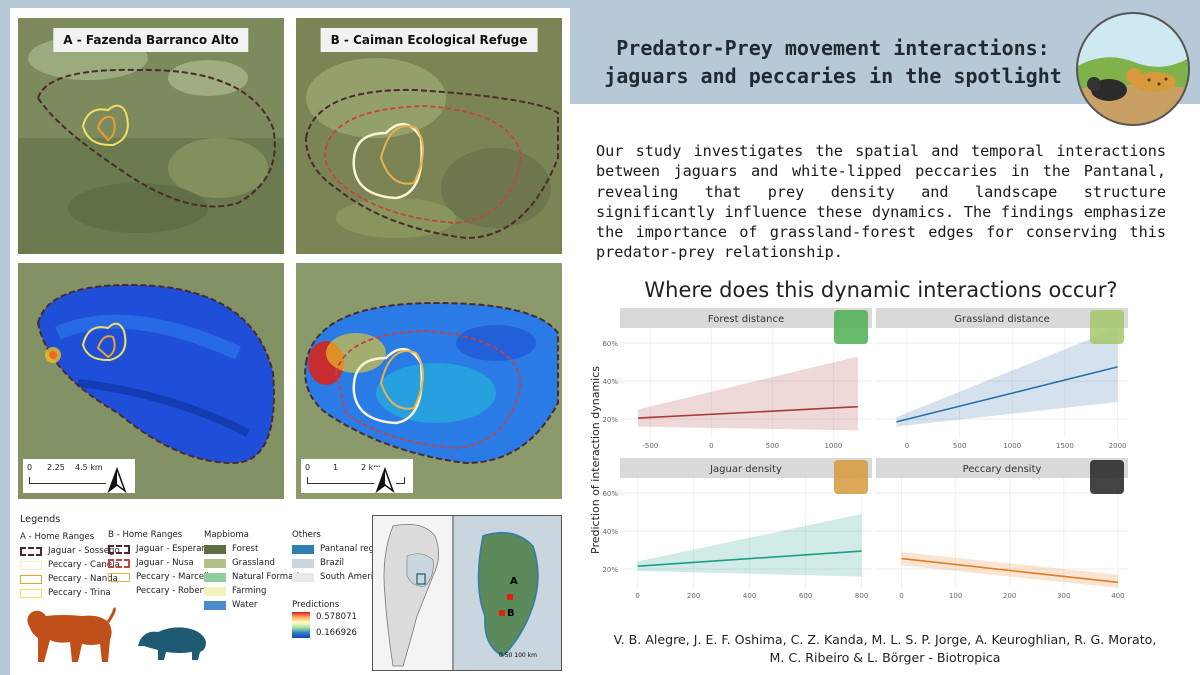  I want to click on jaguar-silhouette-icon, so click(69, 636).